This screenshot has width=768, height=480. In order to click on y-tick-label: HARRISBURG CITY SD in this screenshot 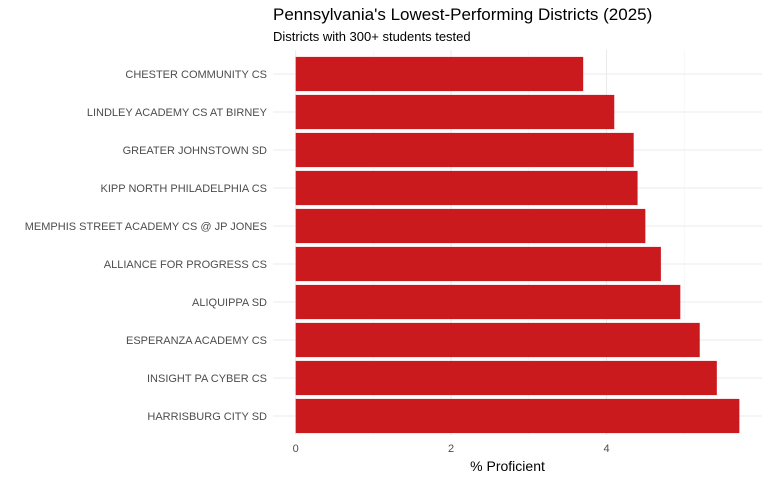, I will do `click(207, 417)`.